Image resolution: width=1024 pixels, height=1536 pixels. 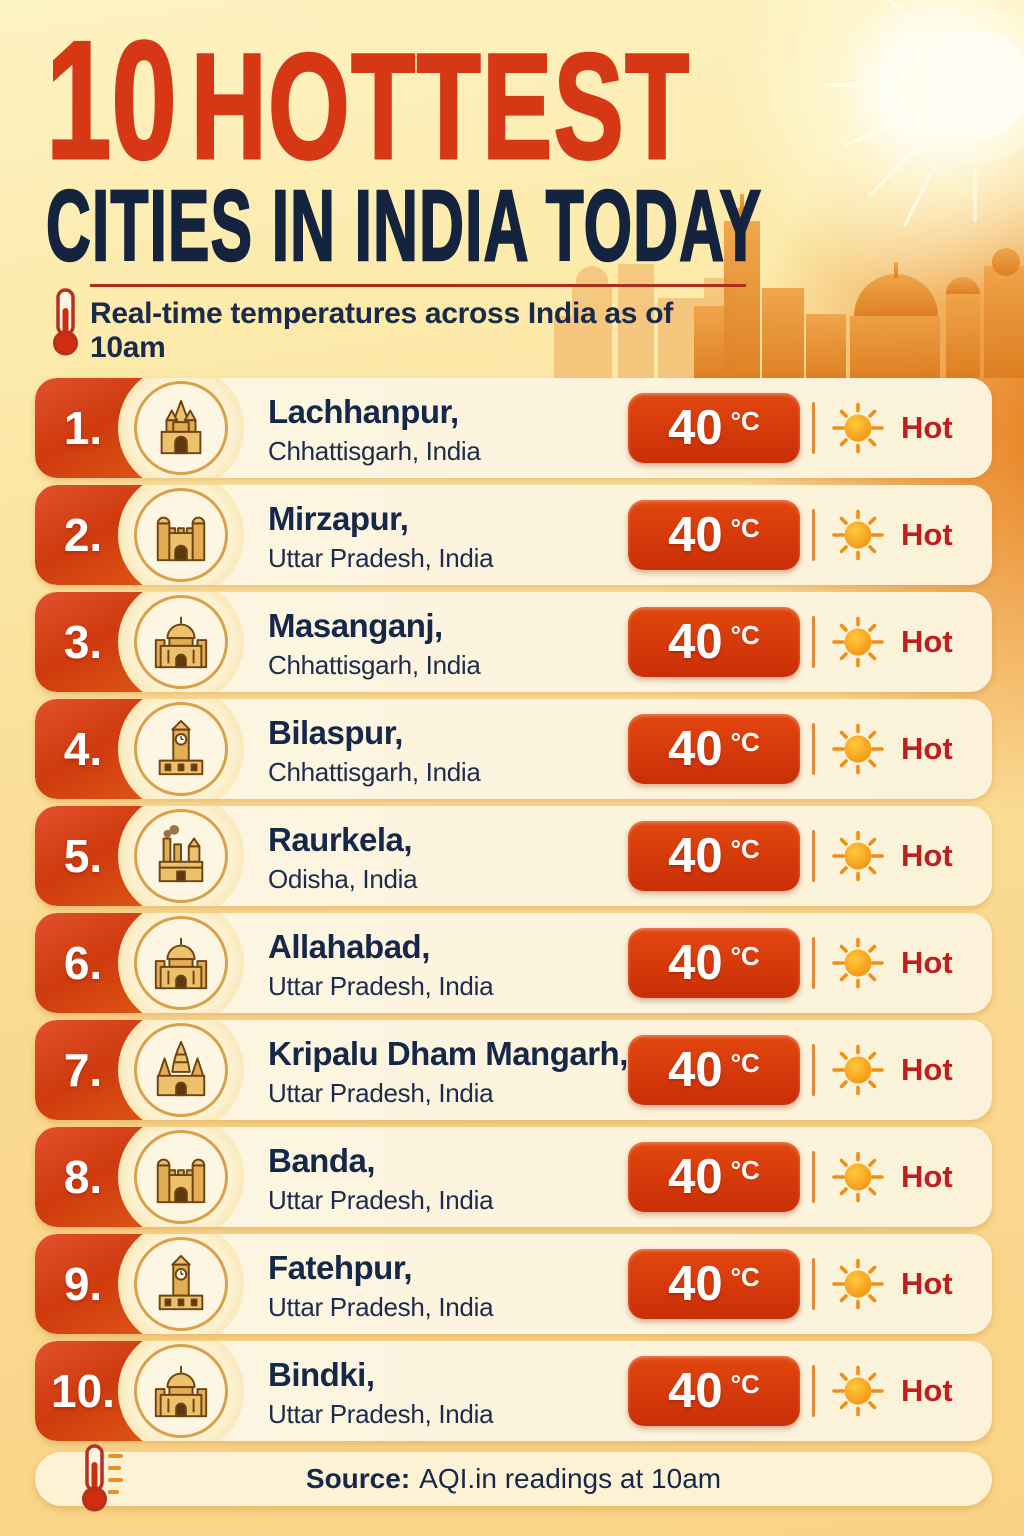 I want to click on city-name: Lachhanpur,, so click(x=363, y=411).